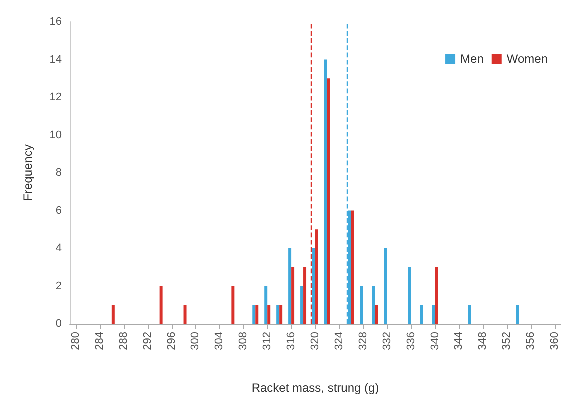 This screenshot has width=581, height=410. What do you see at coordinates (59, 210) in the screenshot?
I see `y-tick-label: 6` at bounding box center [59, 210].